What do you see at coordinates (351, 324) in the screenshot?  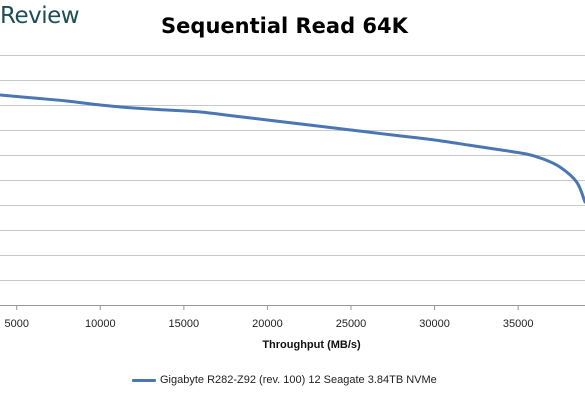 I see `x-tick-label: 25000` at bounding box center [351, 324].